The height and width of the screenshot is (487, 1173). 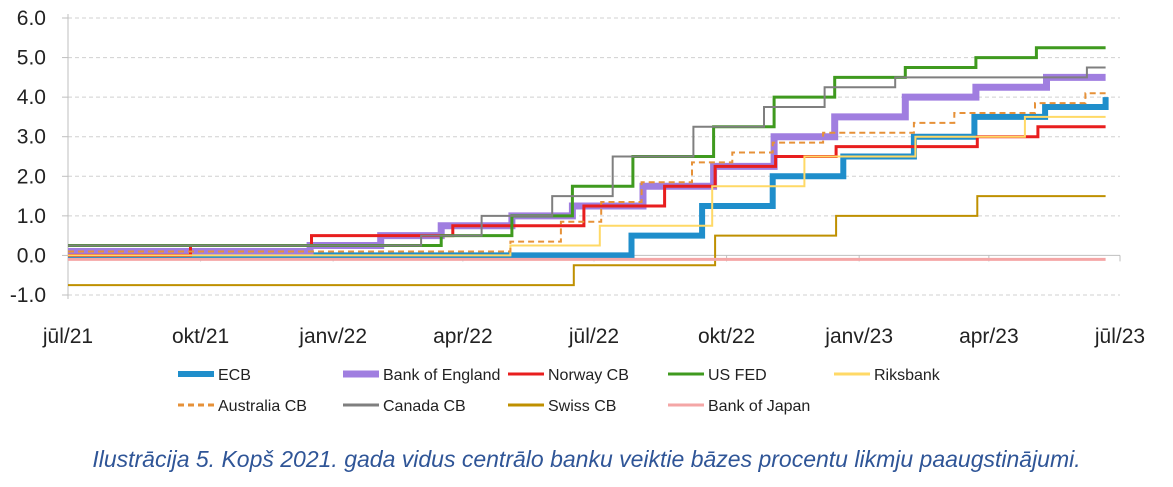 What do you see at coordinates (582, 406) in the screenshot?
I see `legend-label: Swiss CB` at bounding box center [582, 406].